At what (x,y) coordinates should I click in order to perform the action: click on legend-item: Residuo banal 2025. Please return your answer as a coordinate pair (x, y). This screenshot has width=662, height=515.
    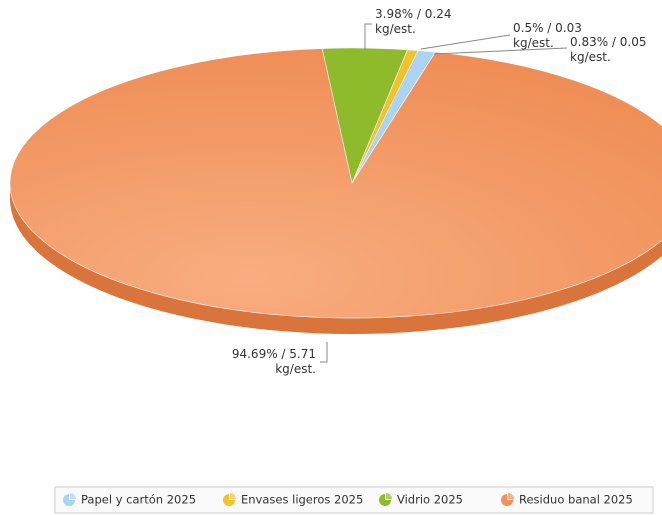
    Looking at the image, I should click on (567, 500).